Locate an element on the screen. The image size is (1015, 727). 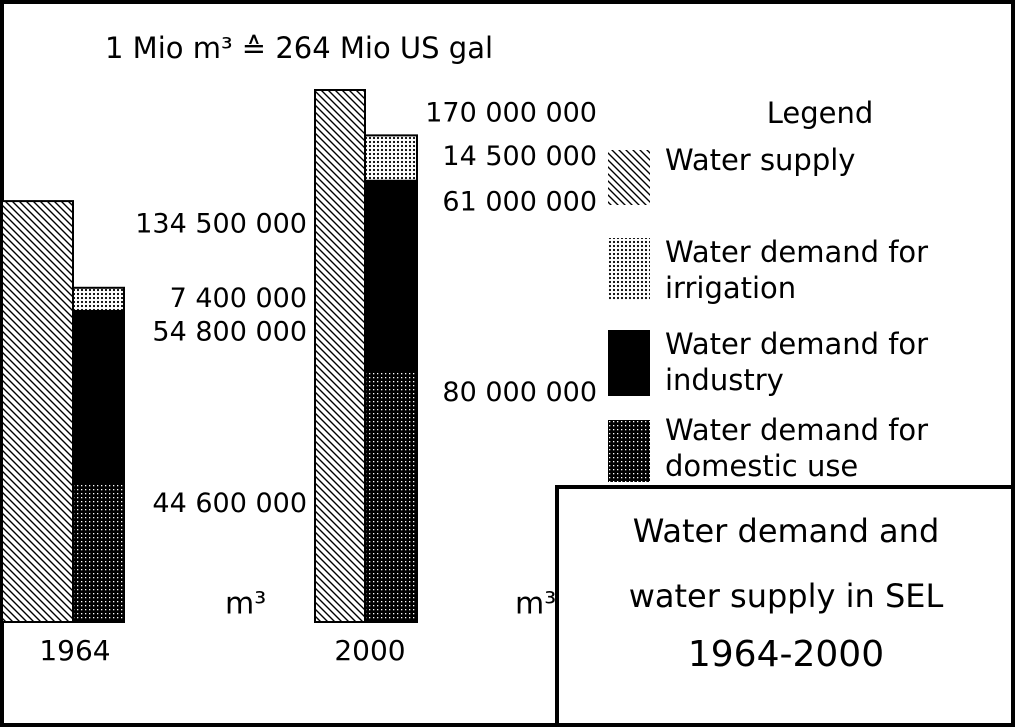
data-label: 54 800 000 is located at coordinates (229, 331).